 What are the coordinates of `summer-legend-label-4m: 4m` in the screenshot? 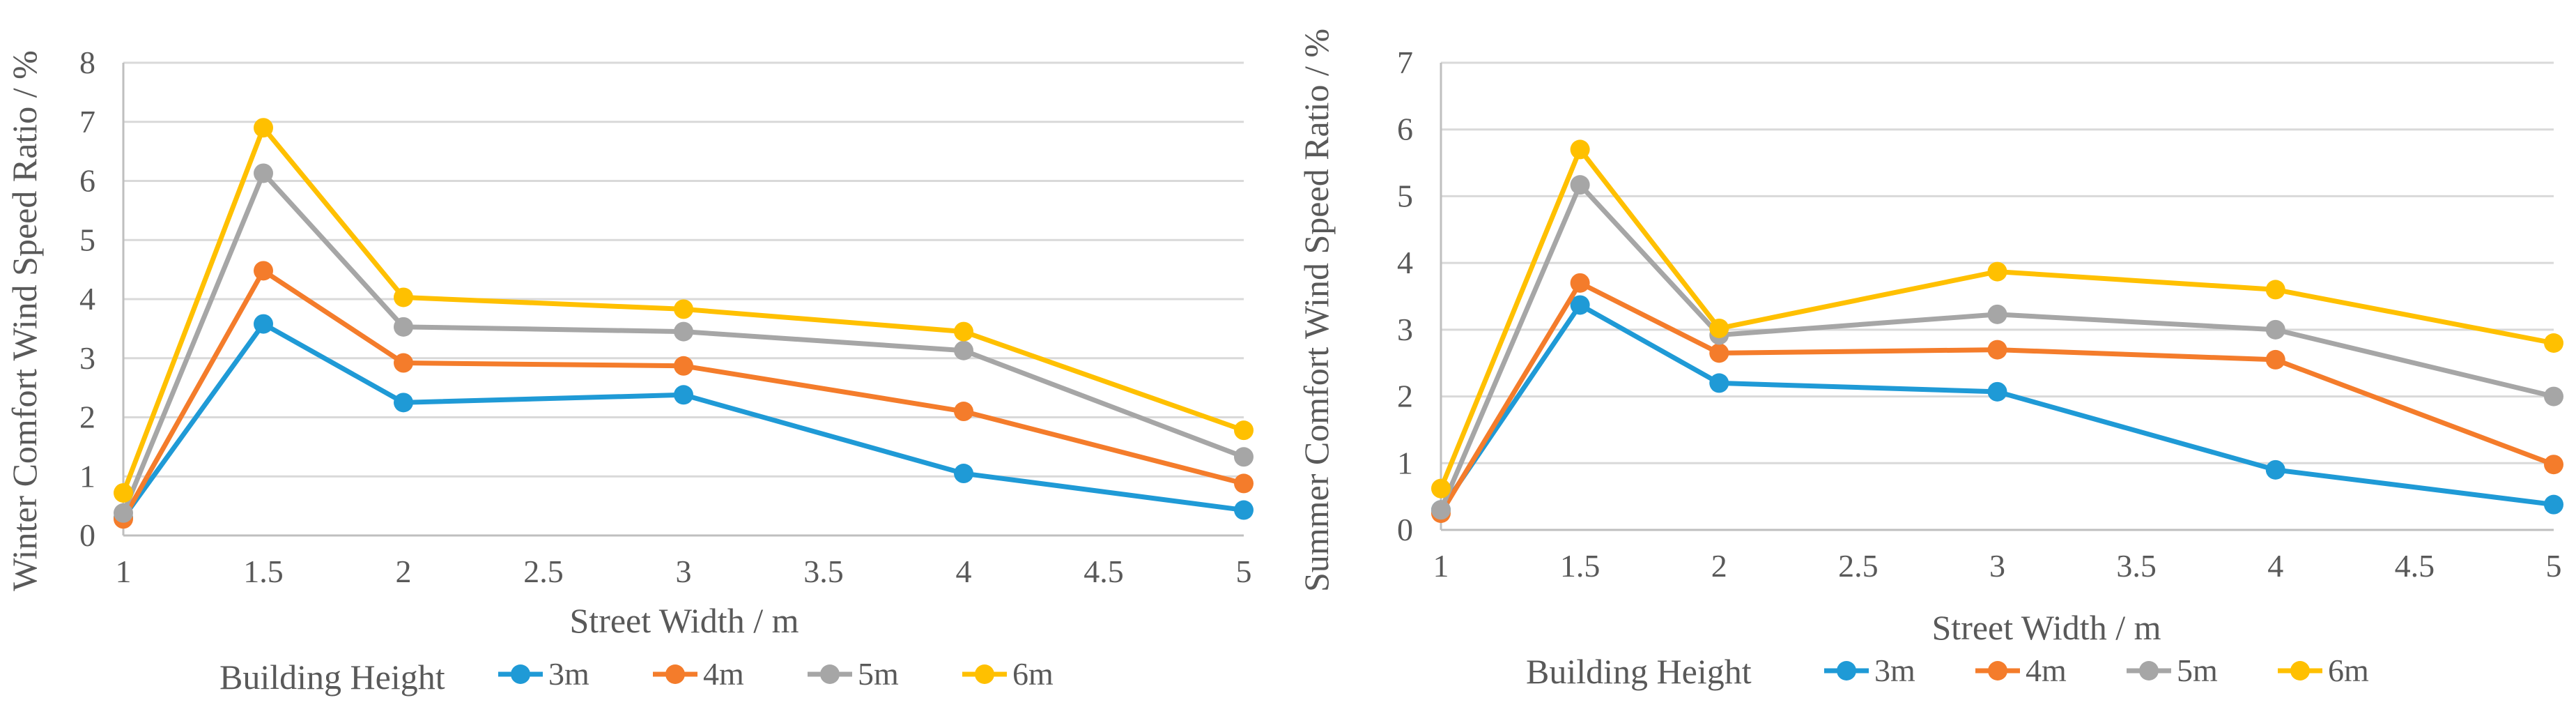 It's located at (2046, 670).